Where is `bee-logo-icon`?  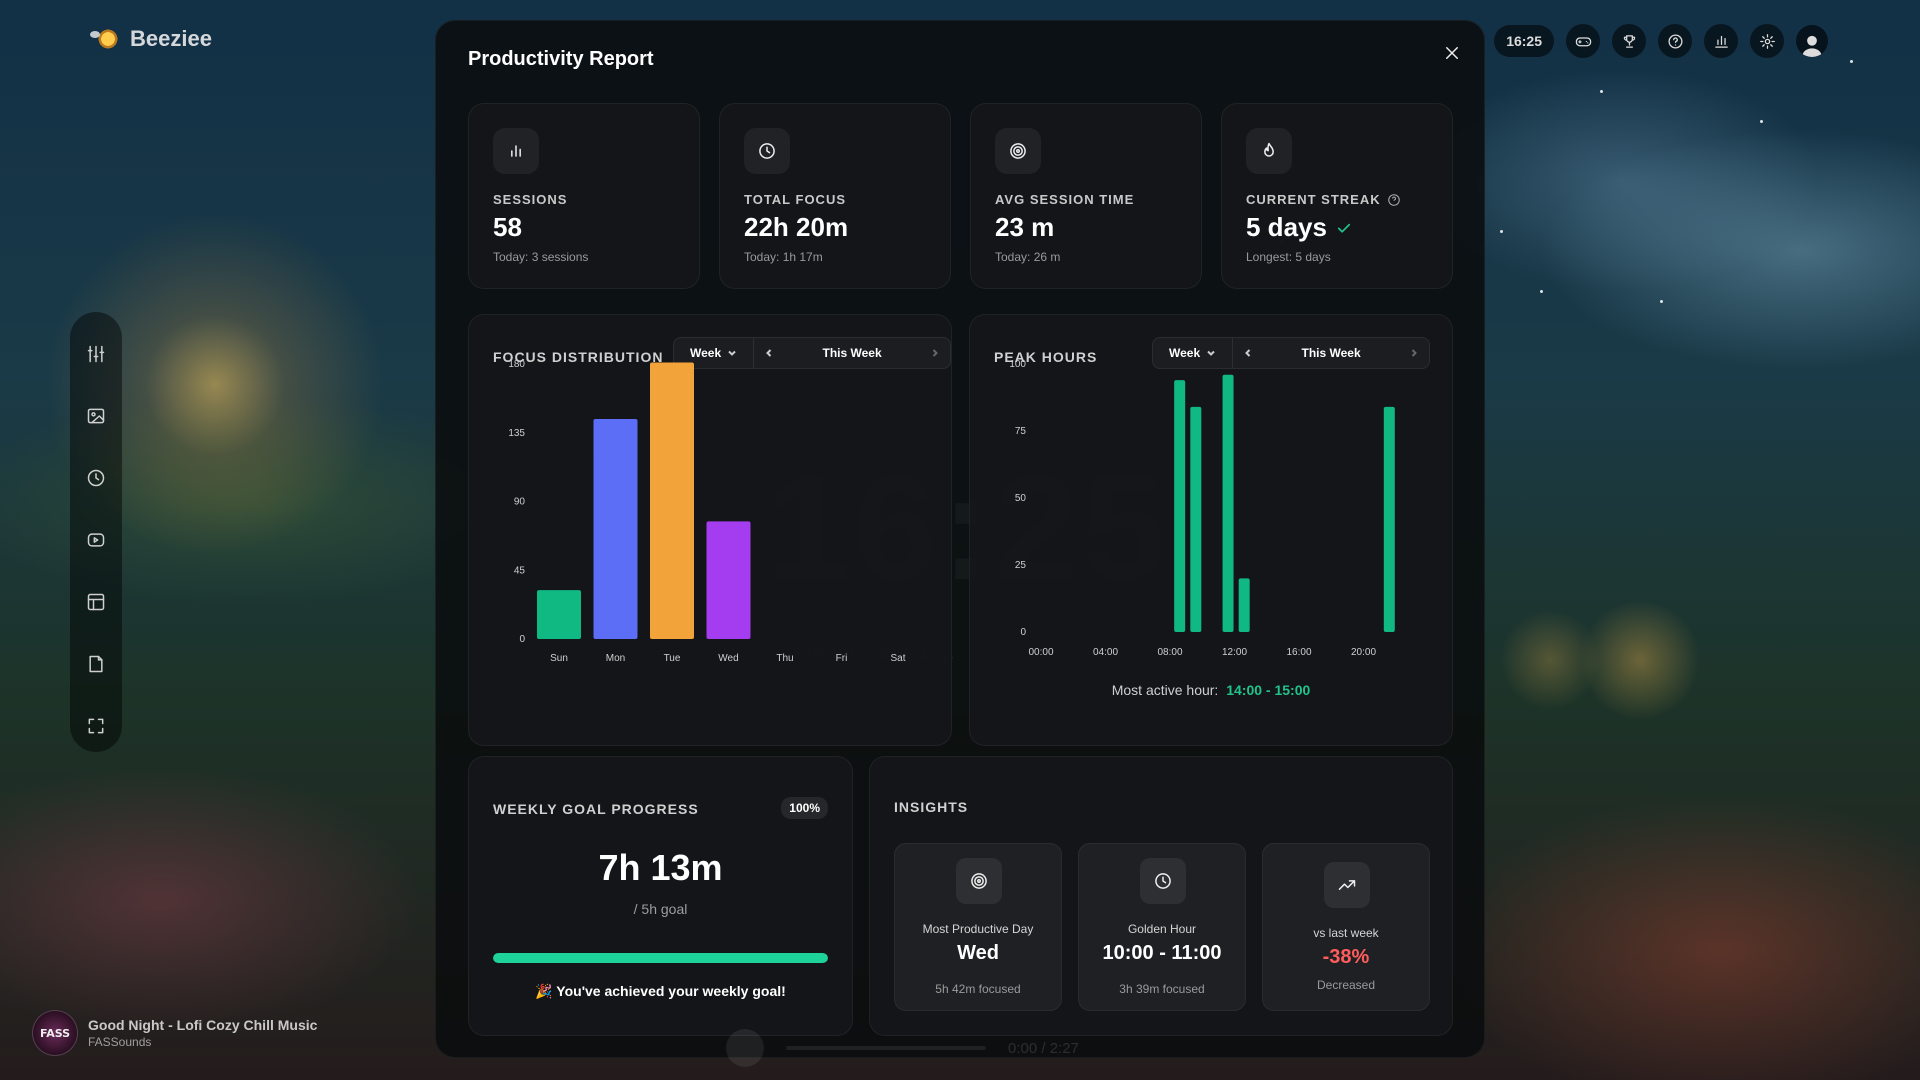
bee-logo-icon is located at coordinates (105, 39).